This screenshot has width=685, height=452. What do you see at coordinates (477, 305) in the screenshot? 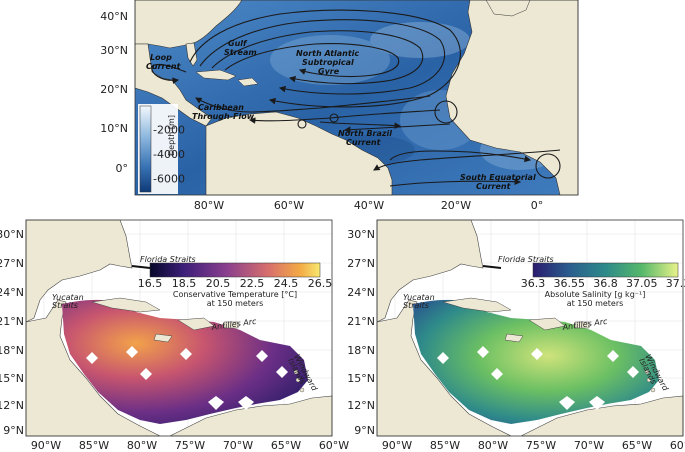
I see `salinity-cuba-land` at bounding box center [477, 305].